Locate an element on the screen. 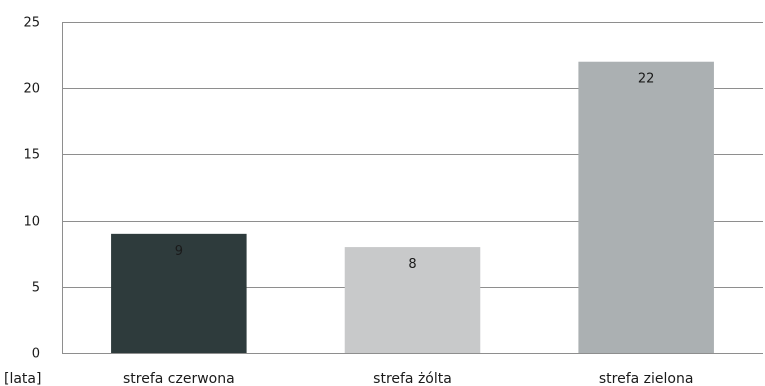  x-category-label-strefa-czerwona: strefa czerwona is located at coordinates (179, 378).